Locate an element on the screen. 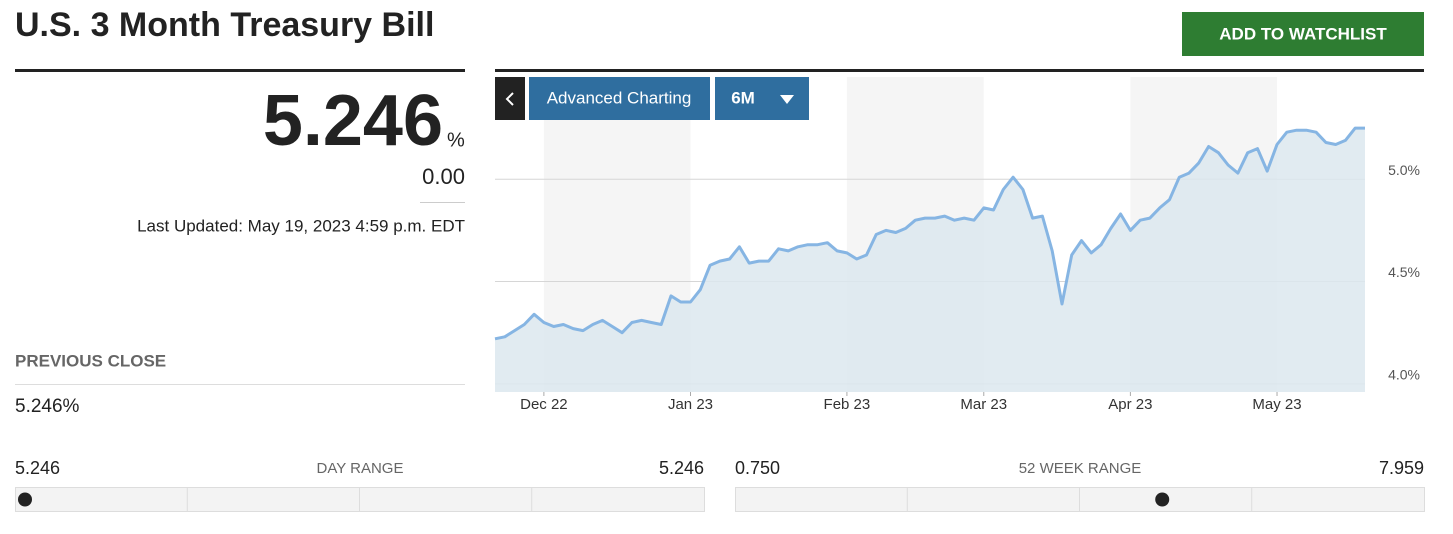  day-range-label: DAY RANGE is located at coordinates (360, 468).